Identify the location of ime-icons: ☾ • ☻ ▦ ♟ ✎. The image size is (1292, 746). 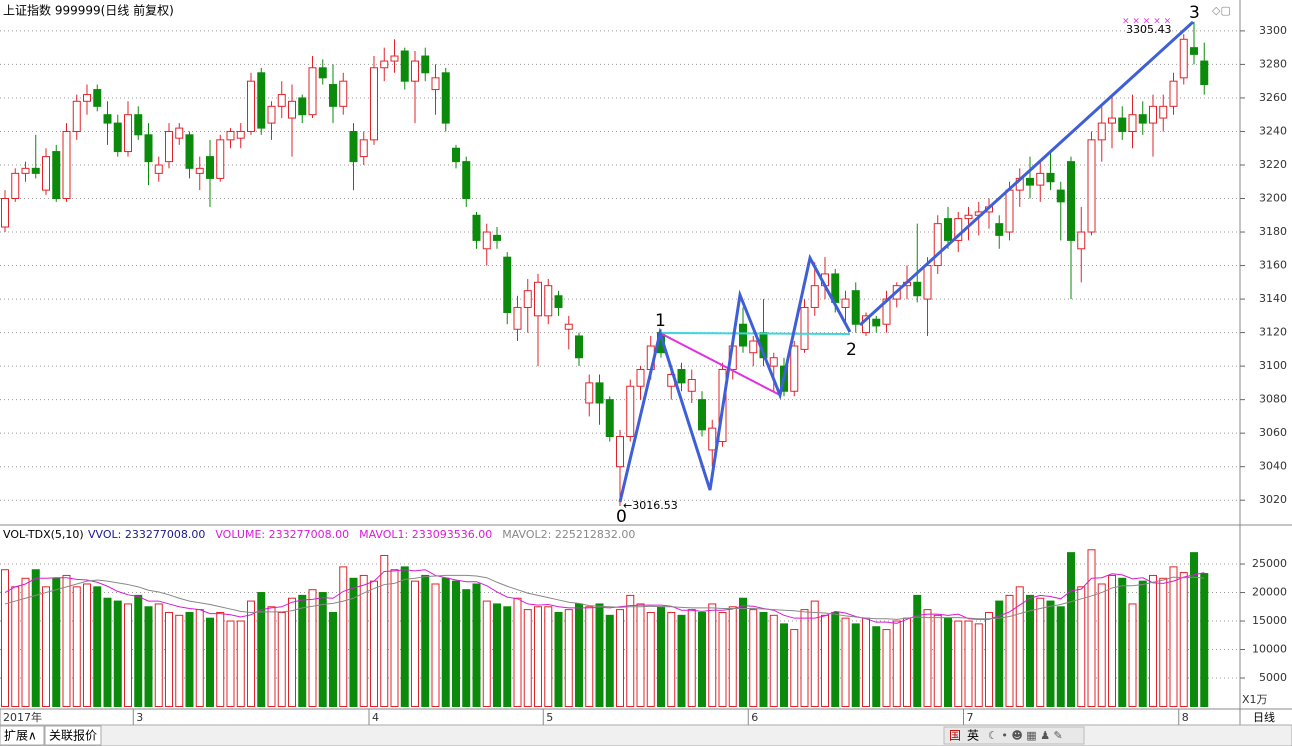
(1025, 735).